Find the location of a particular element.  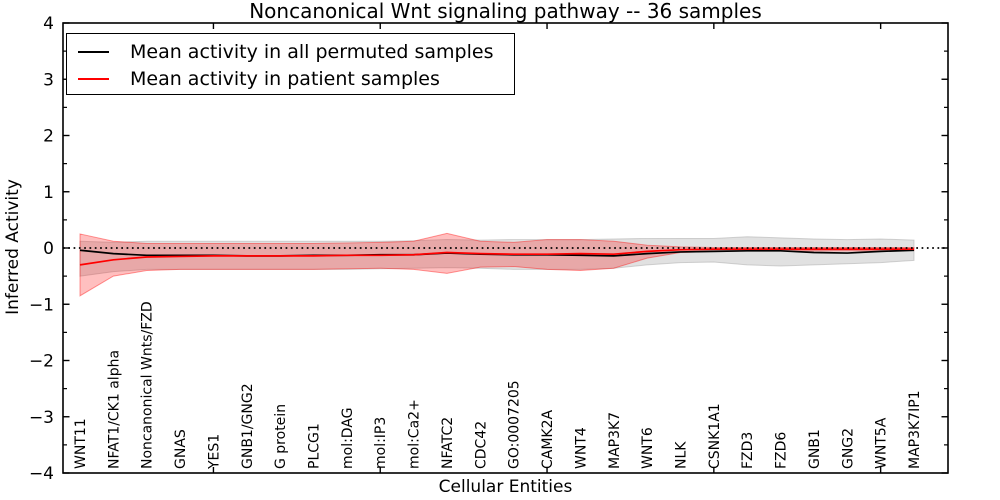

category-label: GO:0007205 is located at coordinates (515, 424).